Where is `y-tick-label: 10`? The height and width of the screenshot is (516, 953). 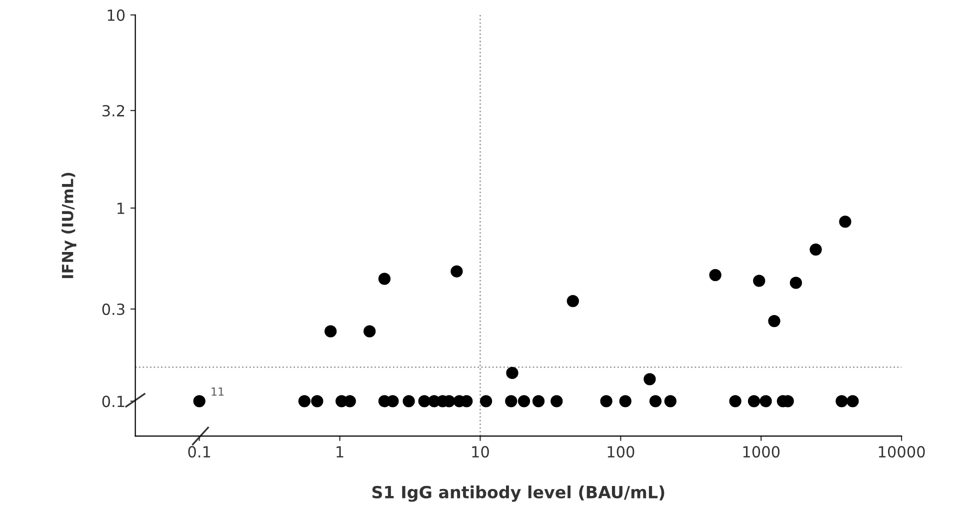 y-tick-label: 10 is located at coordinates (116, 15).